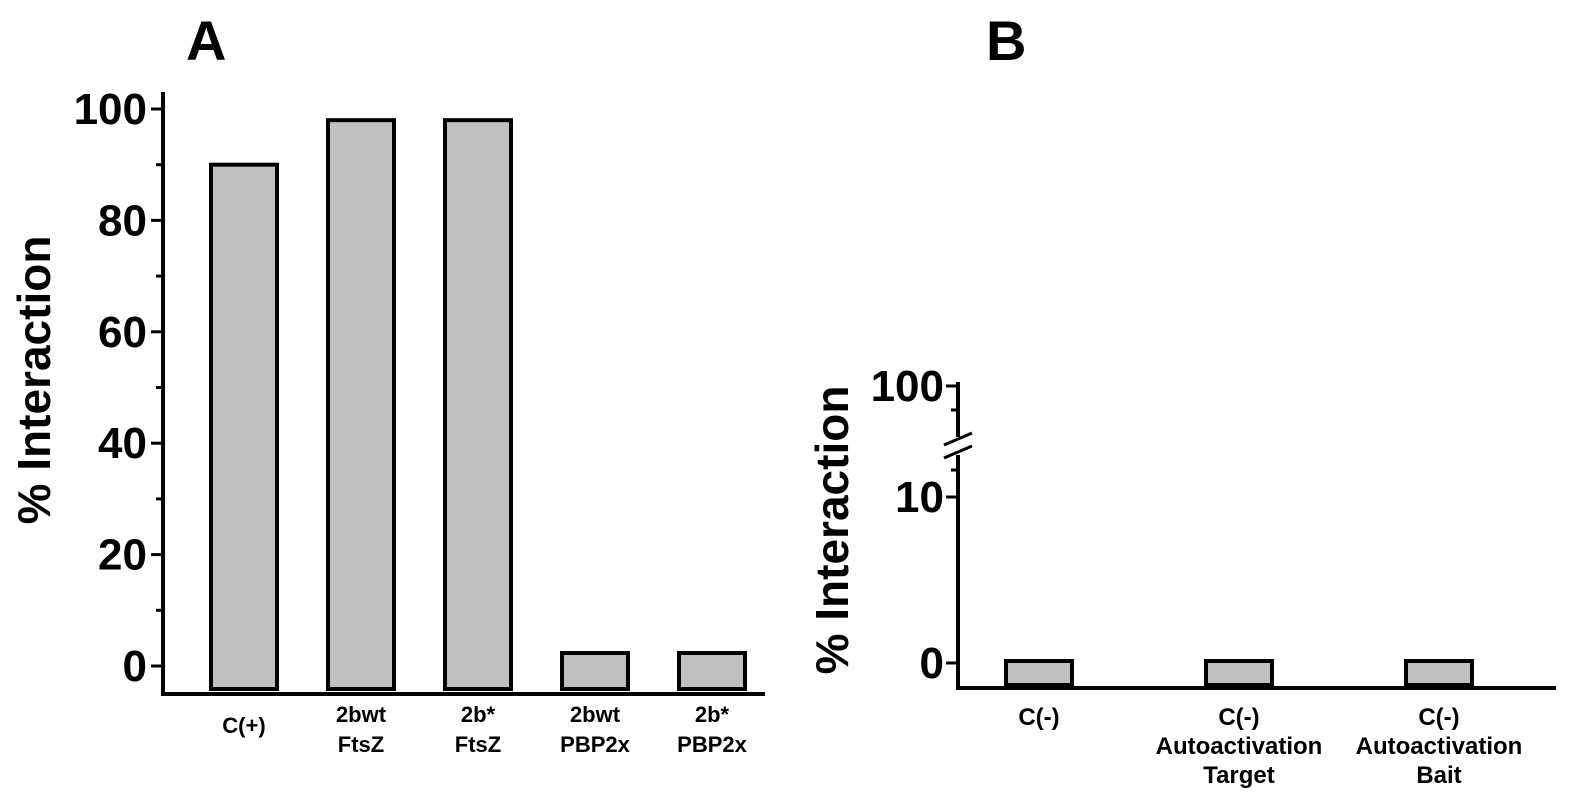 Image resolution: width=1569 pixels, height=800 pixels. What do you see at coordinates (122, 555) in the screenshot?
I see `panel-a-y-tick-label: 20` at bounding box center [122, 555].